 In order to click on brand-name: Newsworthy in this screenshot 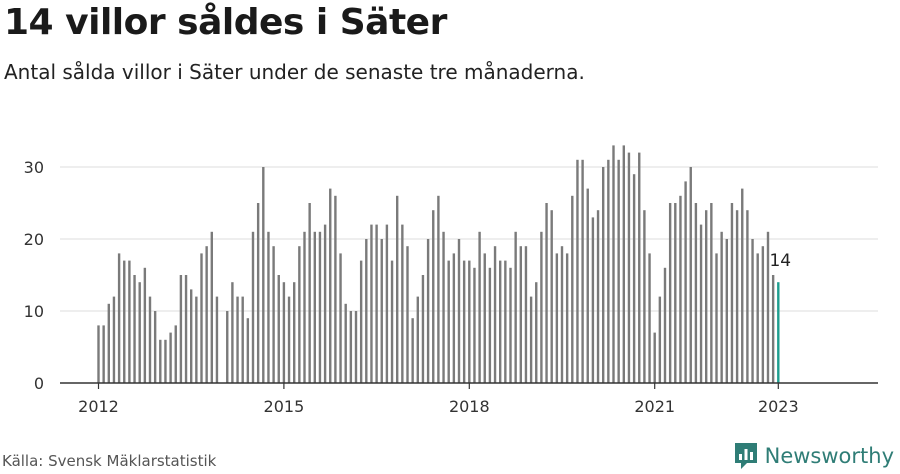, I will do `click(829, 456)`.